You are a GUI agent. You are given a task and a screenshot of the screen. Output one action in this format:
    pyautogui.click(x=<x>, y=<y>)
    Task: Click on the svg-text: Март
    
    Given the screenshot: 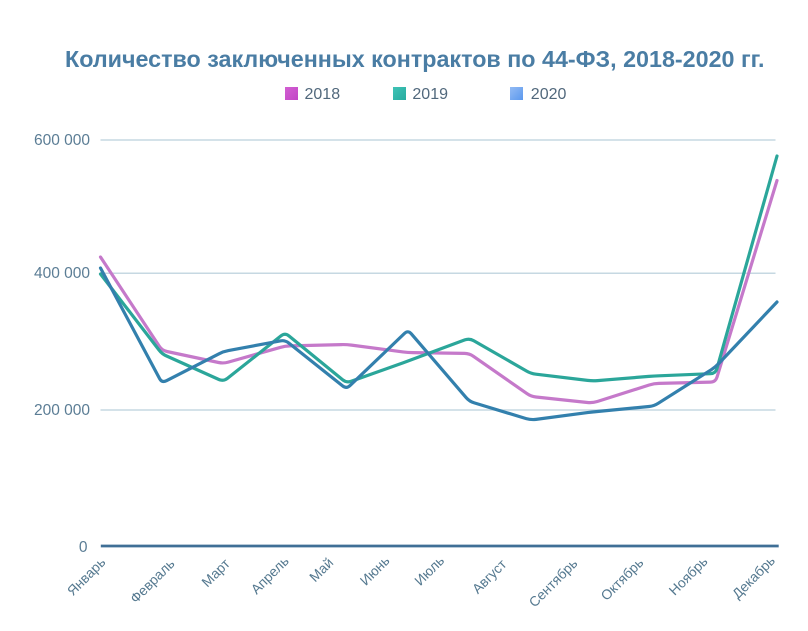 What is the action you would take?
    pyautogui.click(x=216, y=573)
    